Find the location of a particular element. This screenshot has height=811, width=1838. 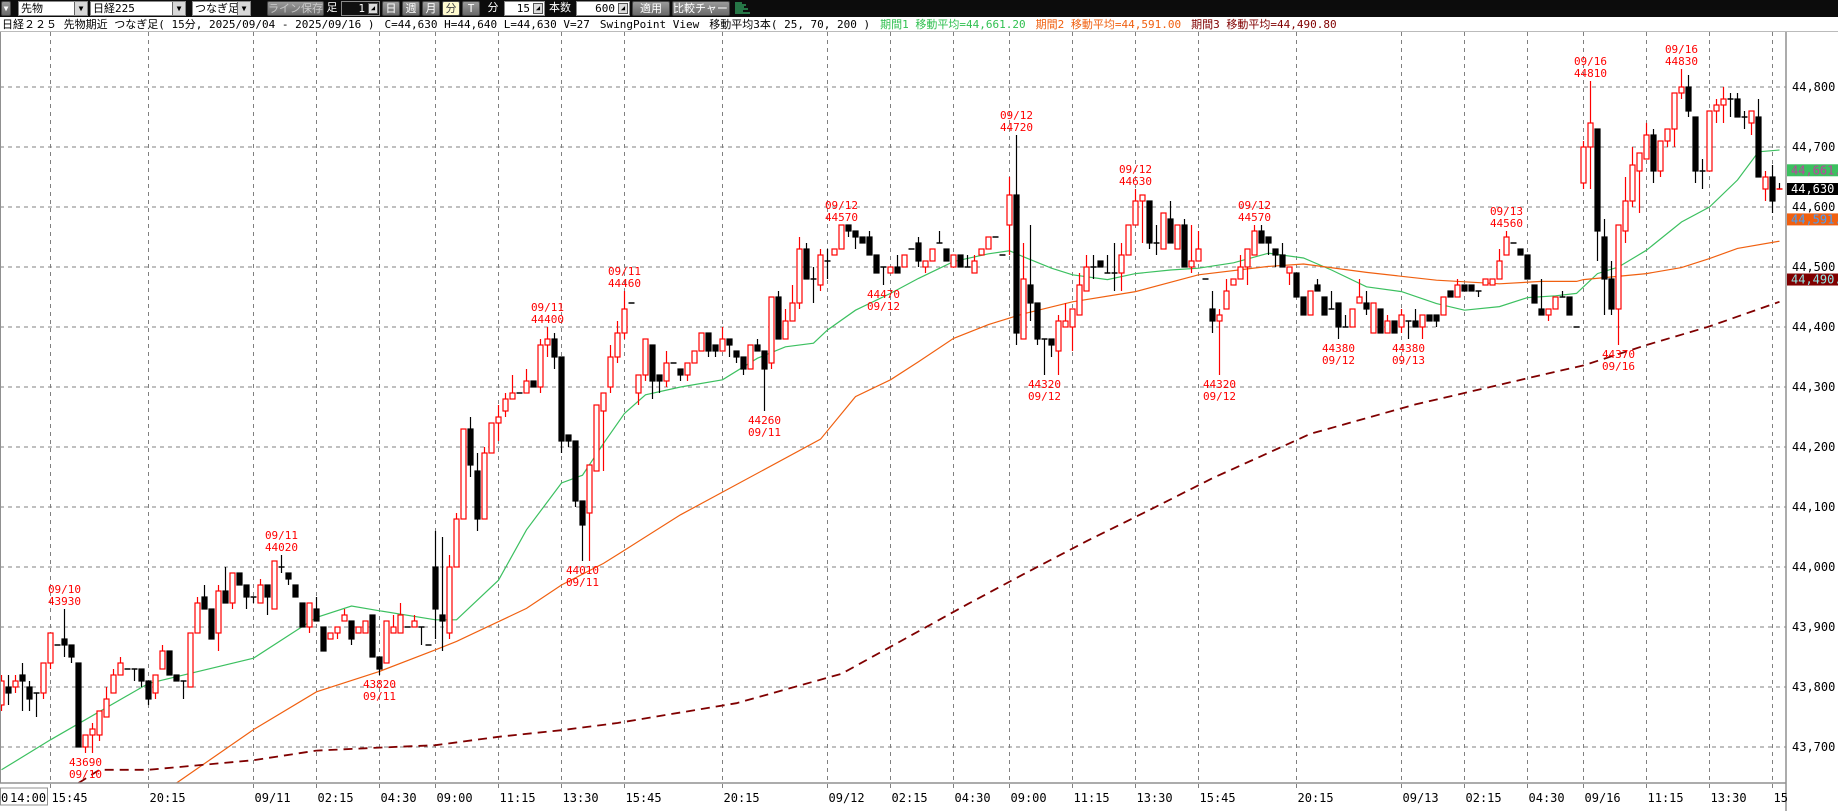

period-day-button: 日 is located at coordinates (391, 8).